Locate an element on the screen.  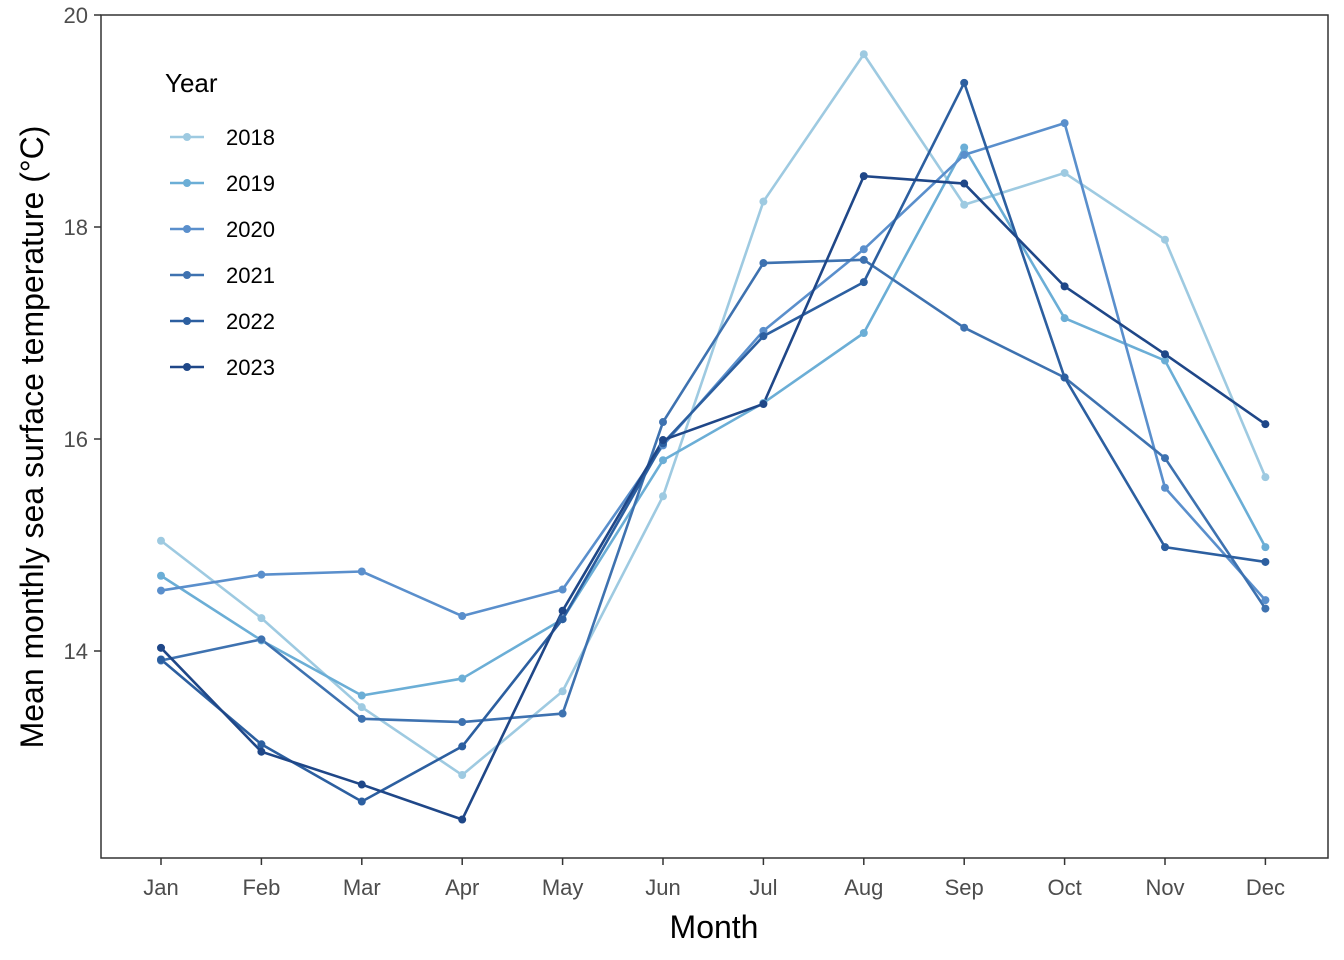
legend-label: 2022 is located at coordinates (250, 321).